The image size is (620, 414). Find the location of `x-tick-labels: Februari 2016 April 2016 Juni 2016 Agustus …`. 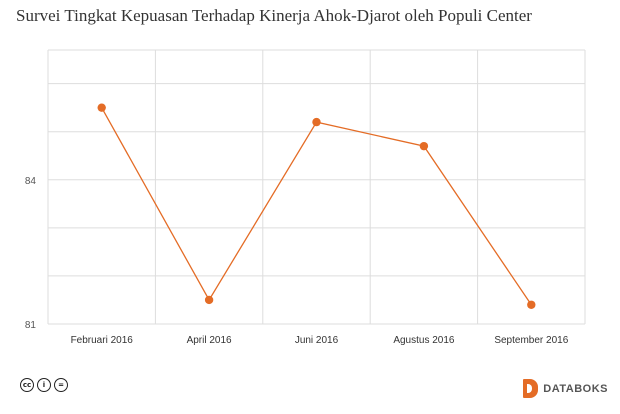

x-tick-labels: Februari 2016 April 2016 Juni 2016 Agustus … is located at coordinates (320, 340).